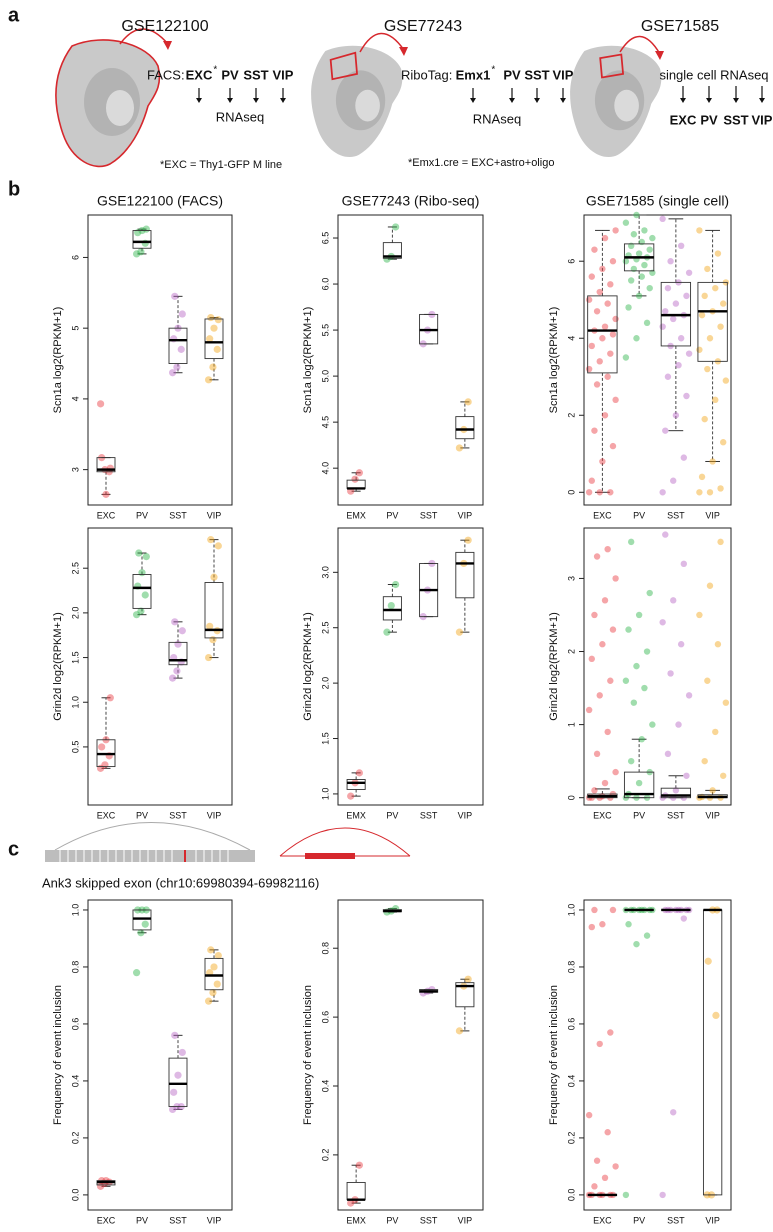  What do you see at coordinates (166, 74) in the screenshot?
I see `method-label: FACS:` at bounding box center [166, 74].